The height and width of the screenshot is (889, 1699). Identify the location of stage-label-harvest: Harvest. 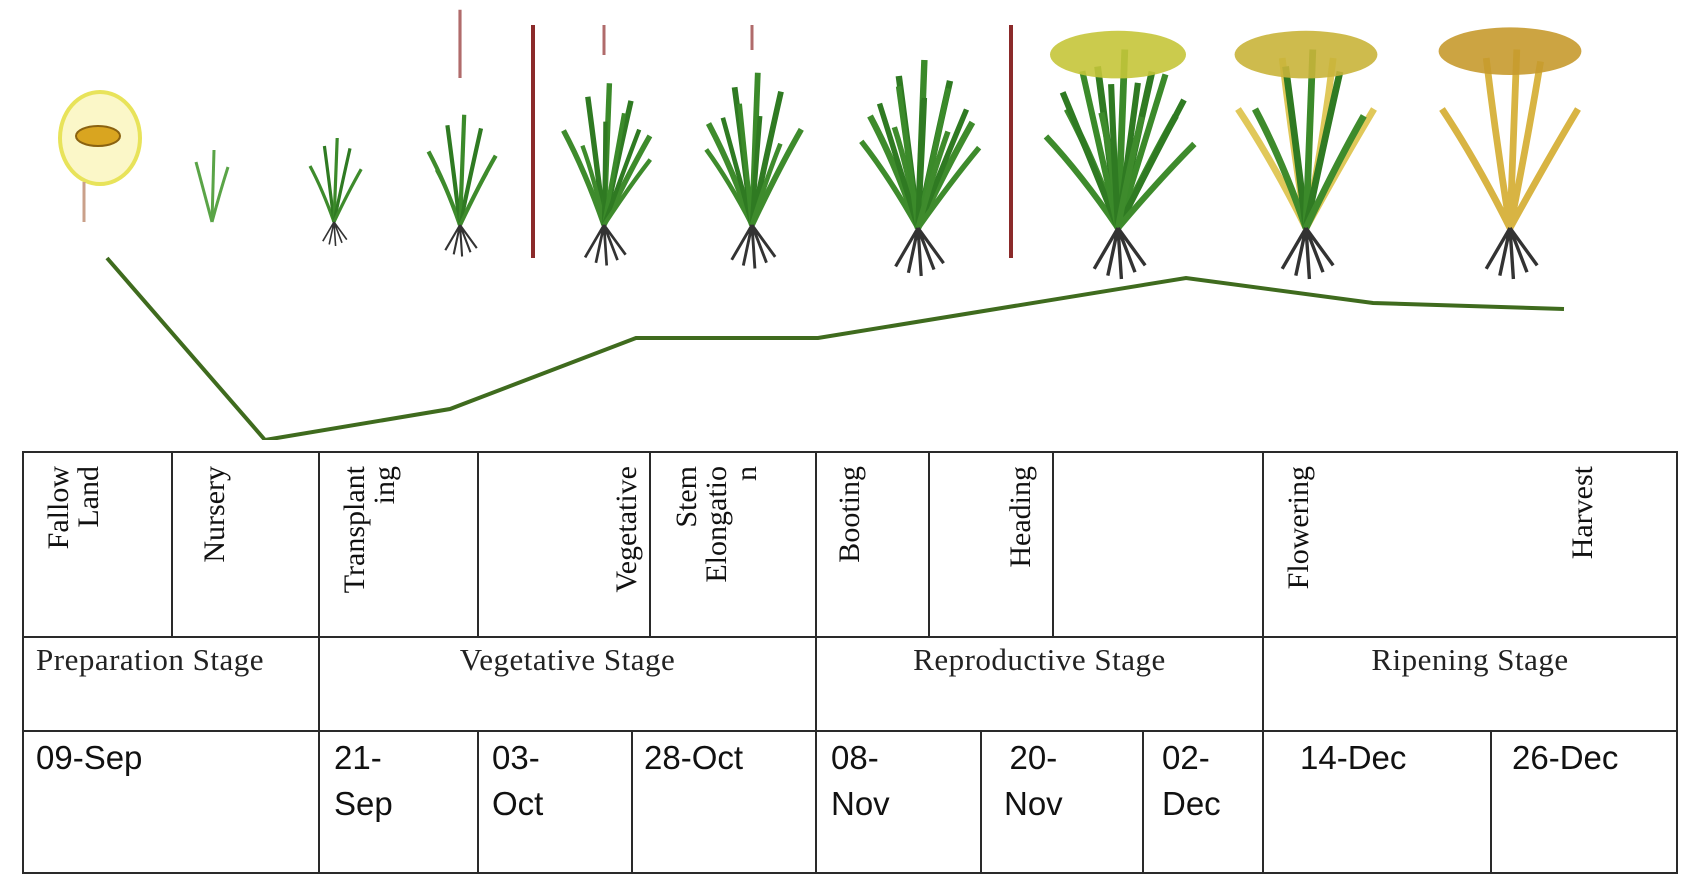
(1582, 513).